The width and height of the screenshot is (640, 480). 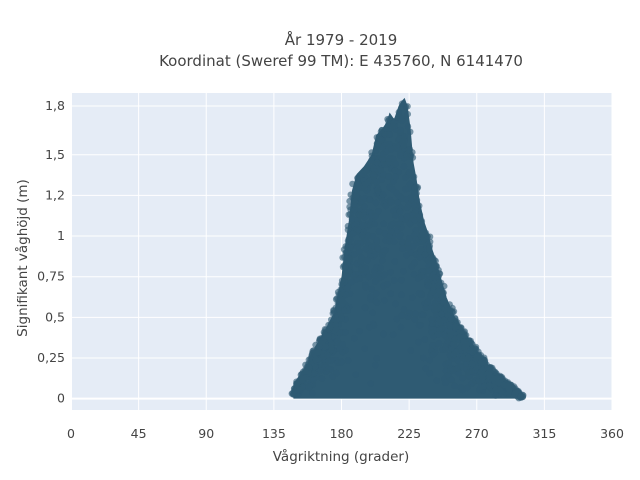 What do you see at coordinates (206, 433) in the screenshot?
I see `x-tick-label: 90` at bounding box center [206, 433].